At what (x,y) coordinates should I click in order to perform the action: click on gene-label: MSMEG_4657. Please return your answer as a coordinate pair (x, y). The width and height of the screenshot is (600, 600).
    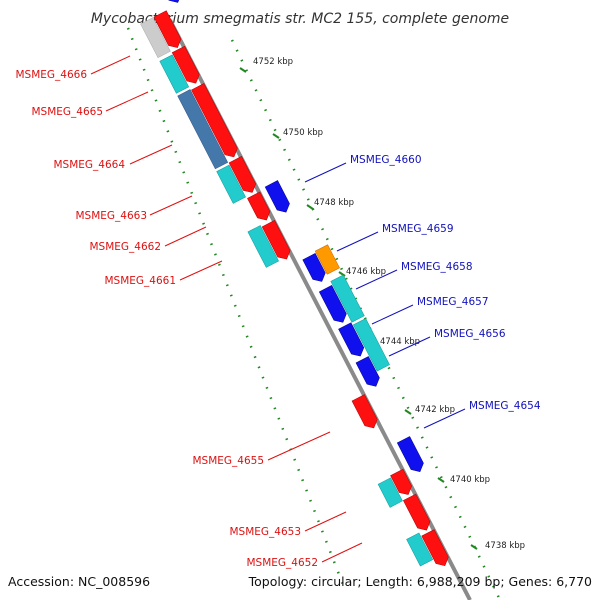
    Looking at the image, I should click on (453, 302).